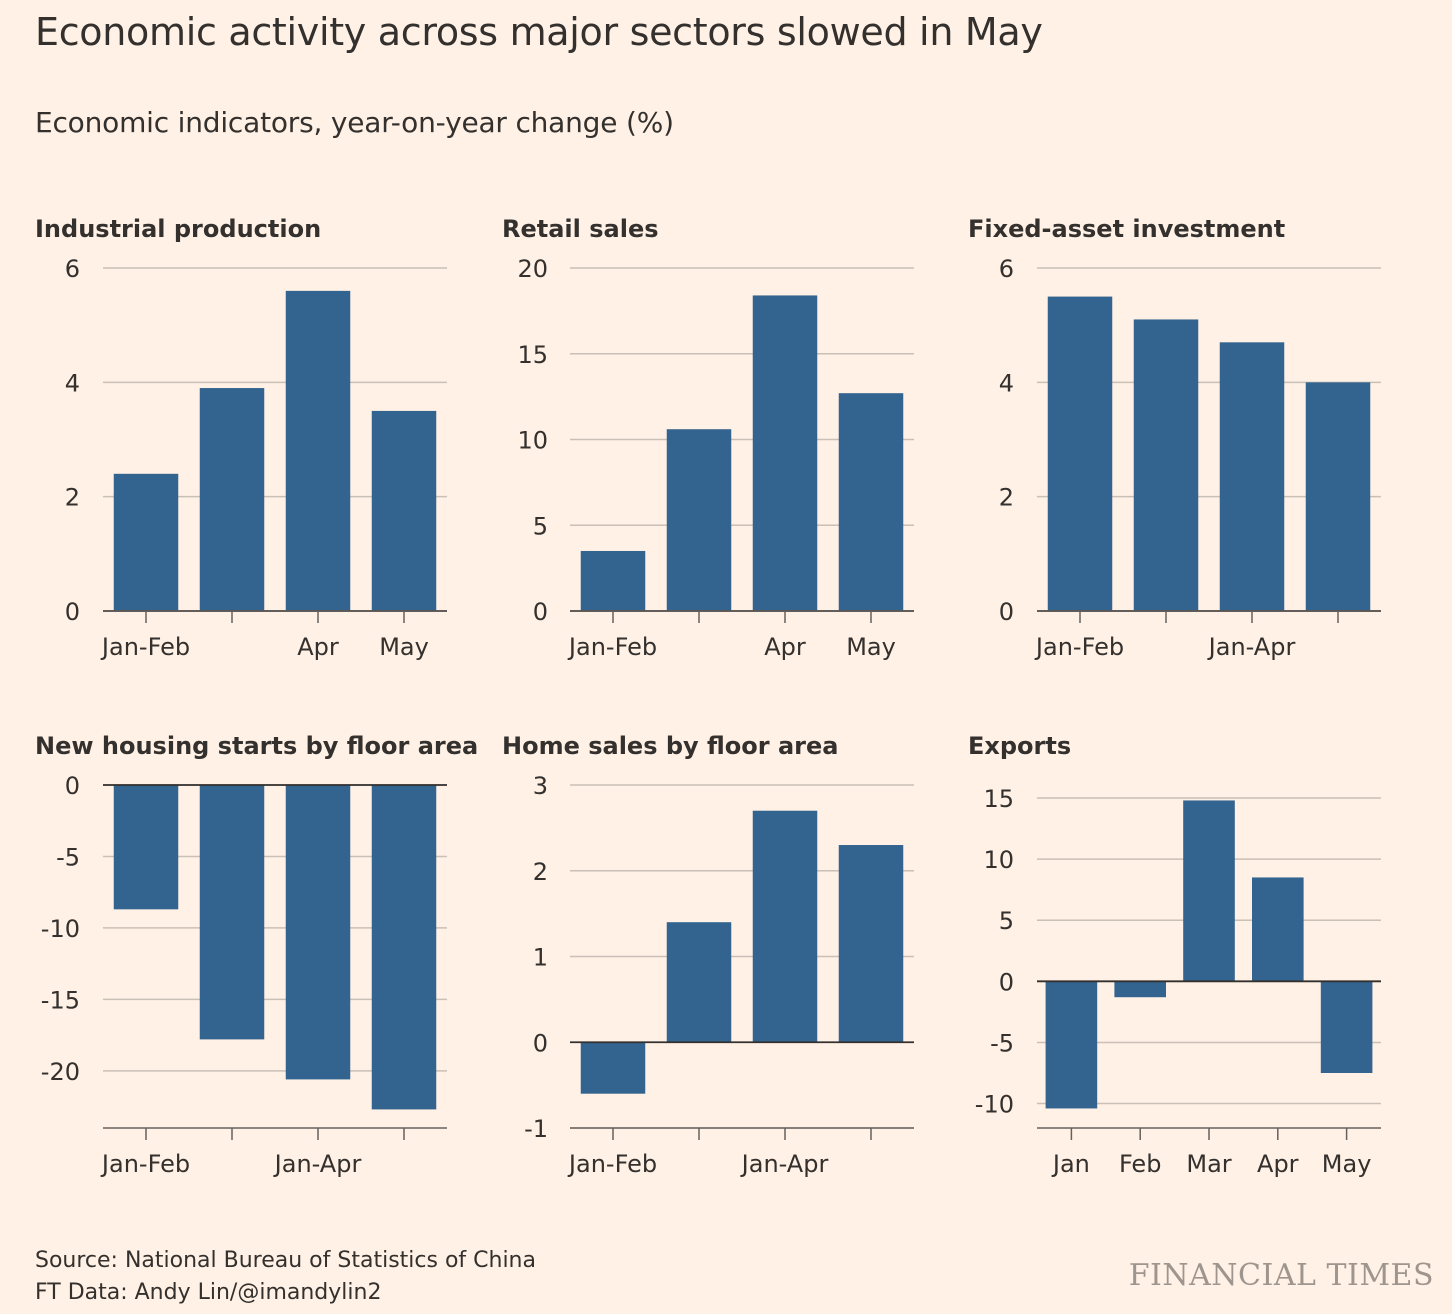 The image size is (1452, 1314). I want to click on panel-title: Fixed-asset investment, so click(1126, 229).